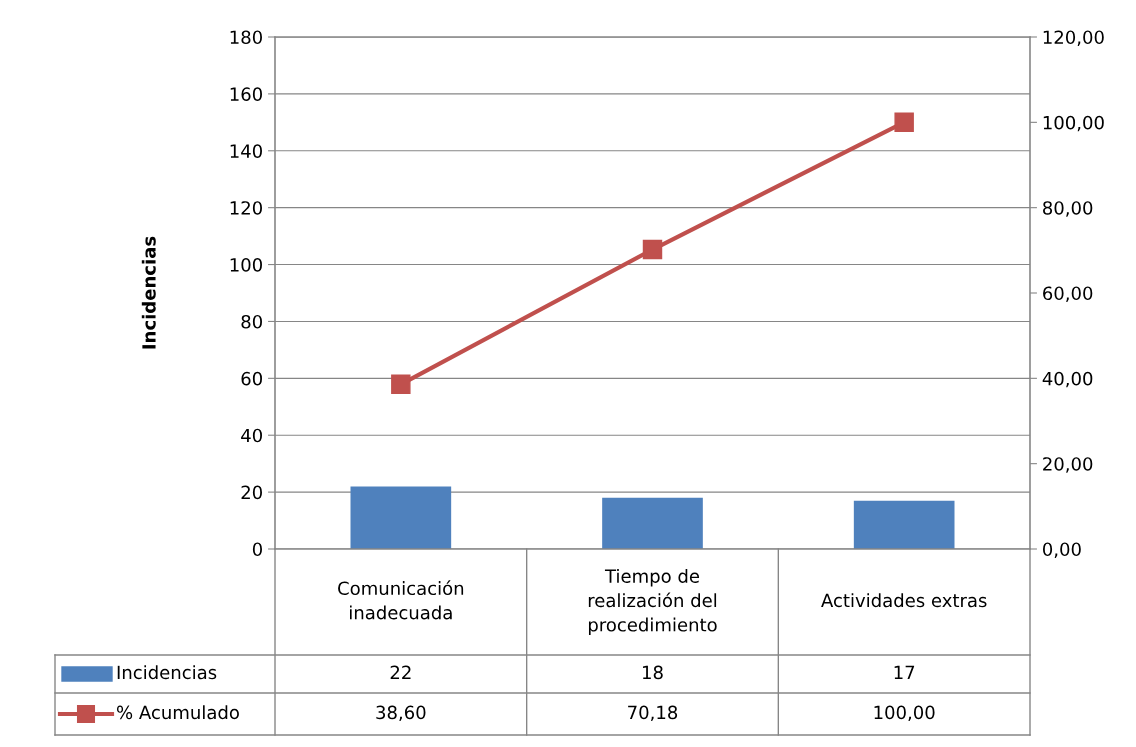 This screenshot has height=747, width=1136. Describe the element at coordinates (251, 321) in the screenshot. I see `y-tick-label: 80` at that location.